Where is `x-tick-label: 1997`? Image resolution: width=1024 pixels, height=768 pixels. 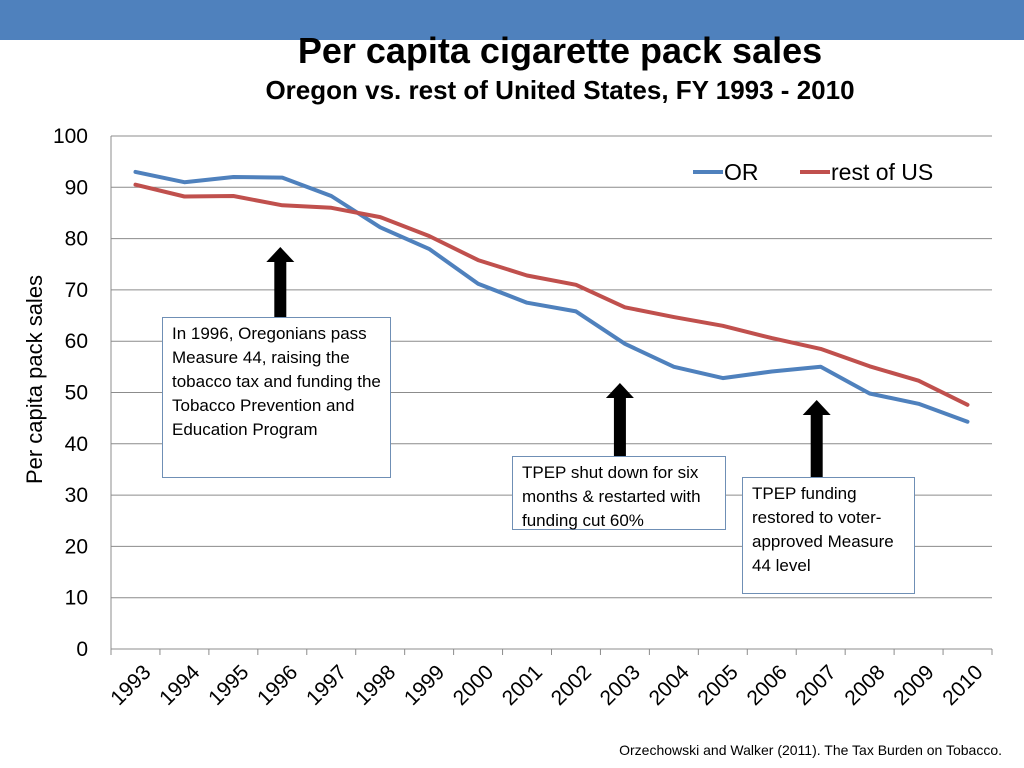
x-tick-label: 1997 is located at coordinates (326, 685).